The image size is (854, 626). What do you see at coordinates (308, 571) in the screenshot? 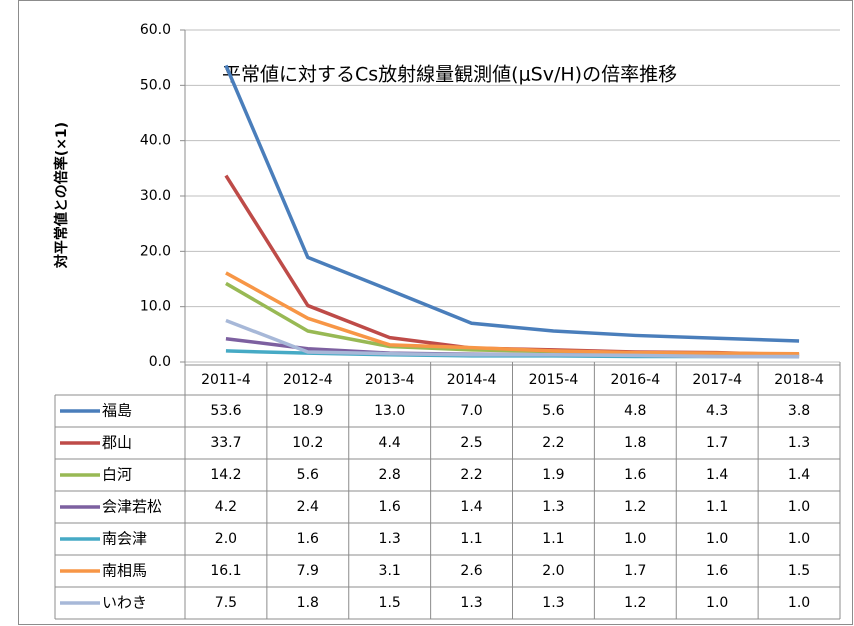
I see `table-cell: 7.9` at bounding box center [308, 571].